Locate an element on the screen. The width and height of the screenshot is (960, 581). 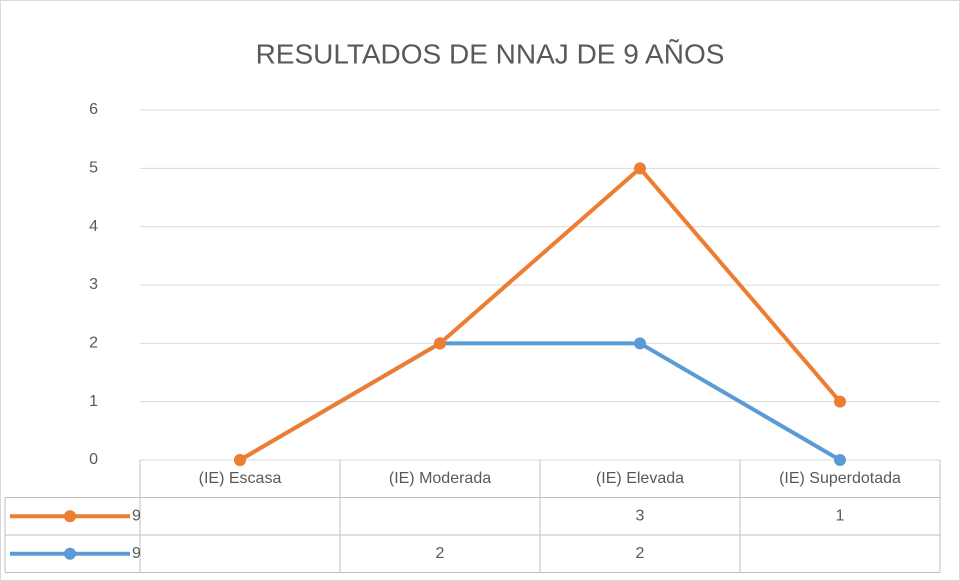
y-tick-label: 2 is located at coordinates (93, 343).